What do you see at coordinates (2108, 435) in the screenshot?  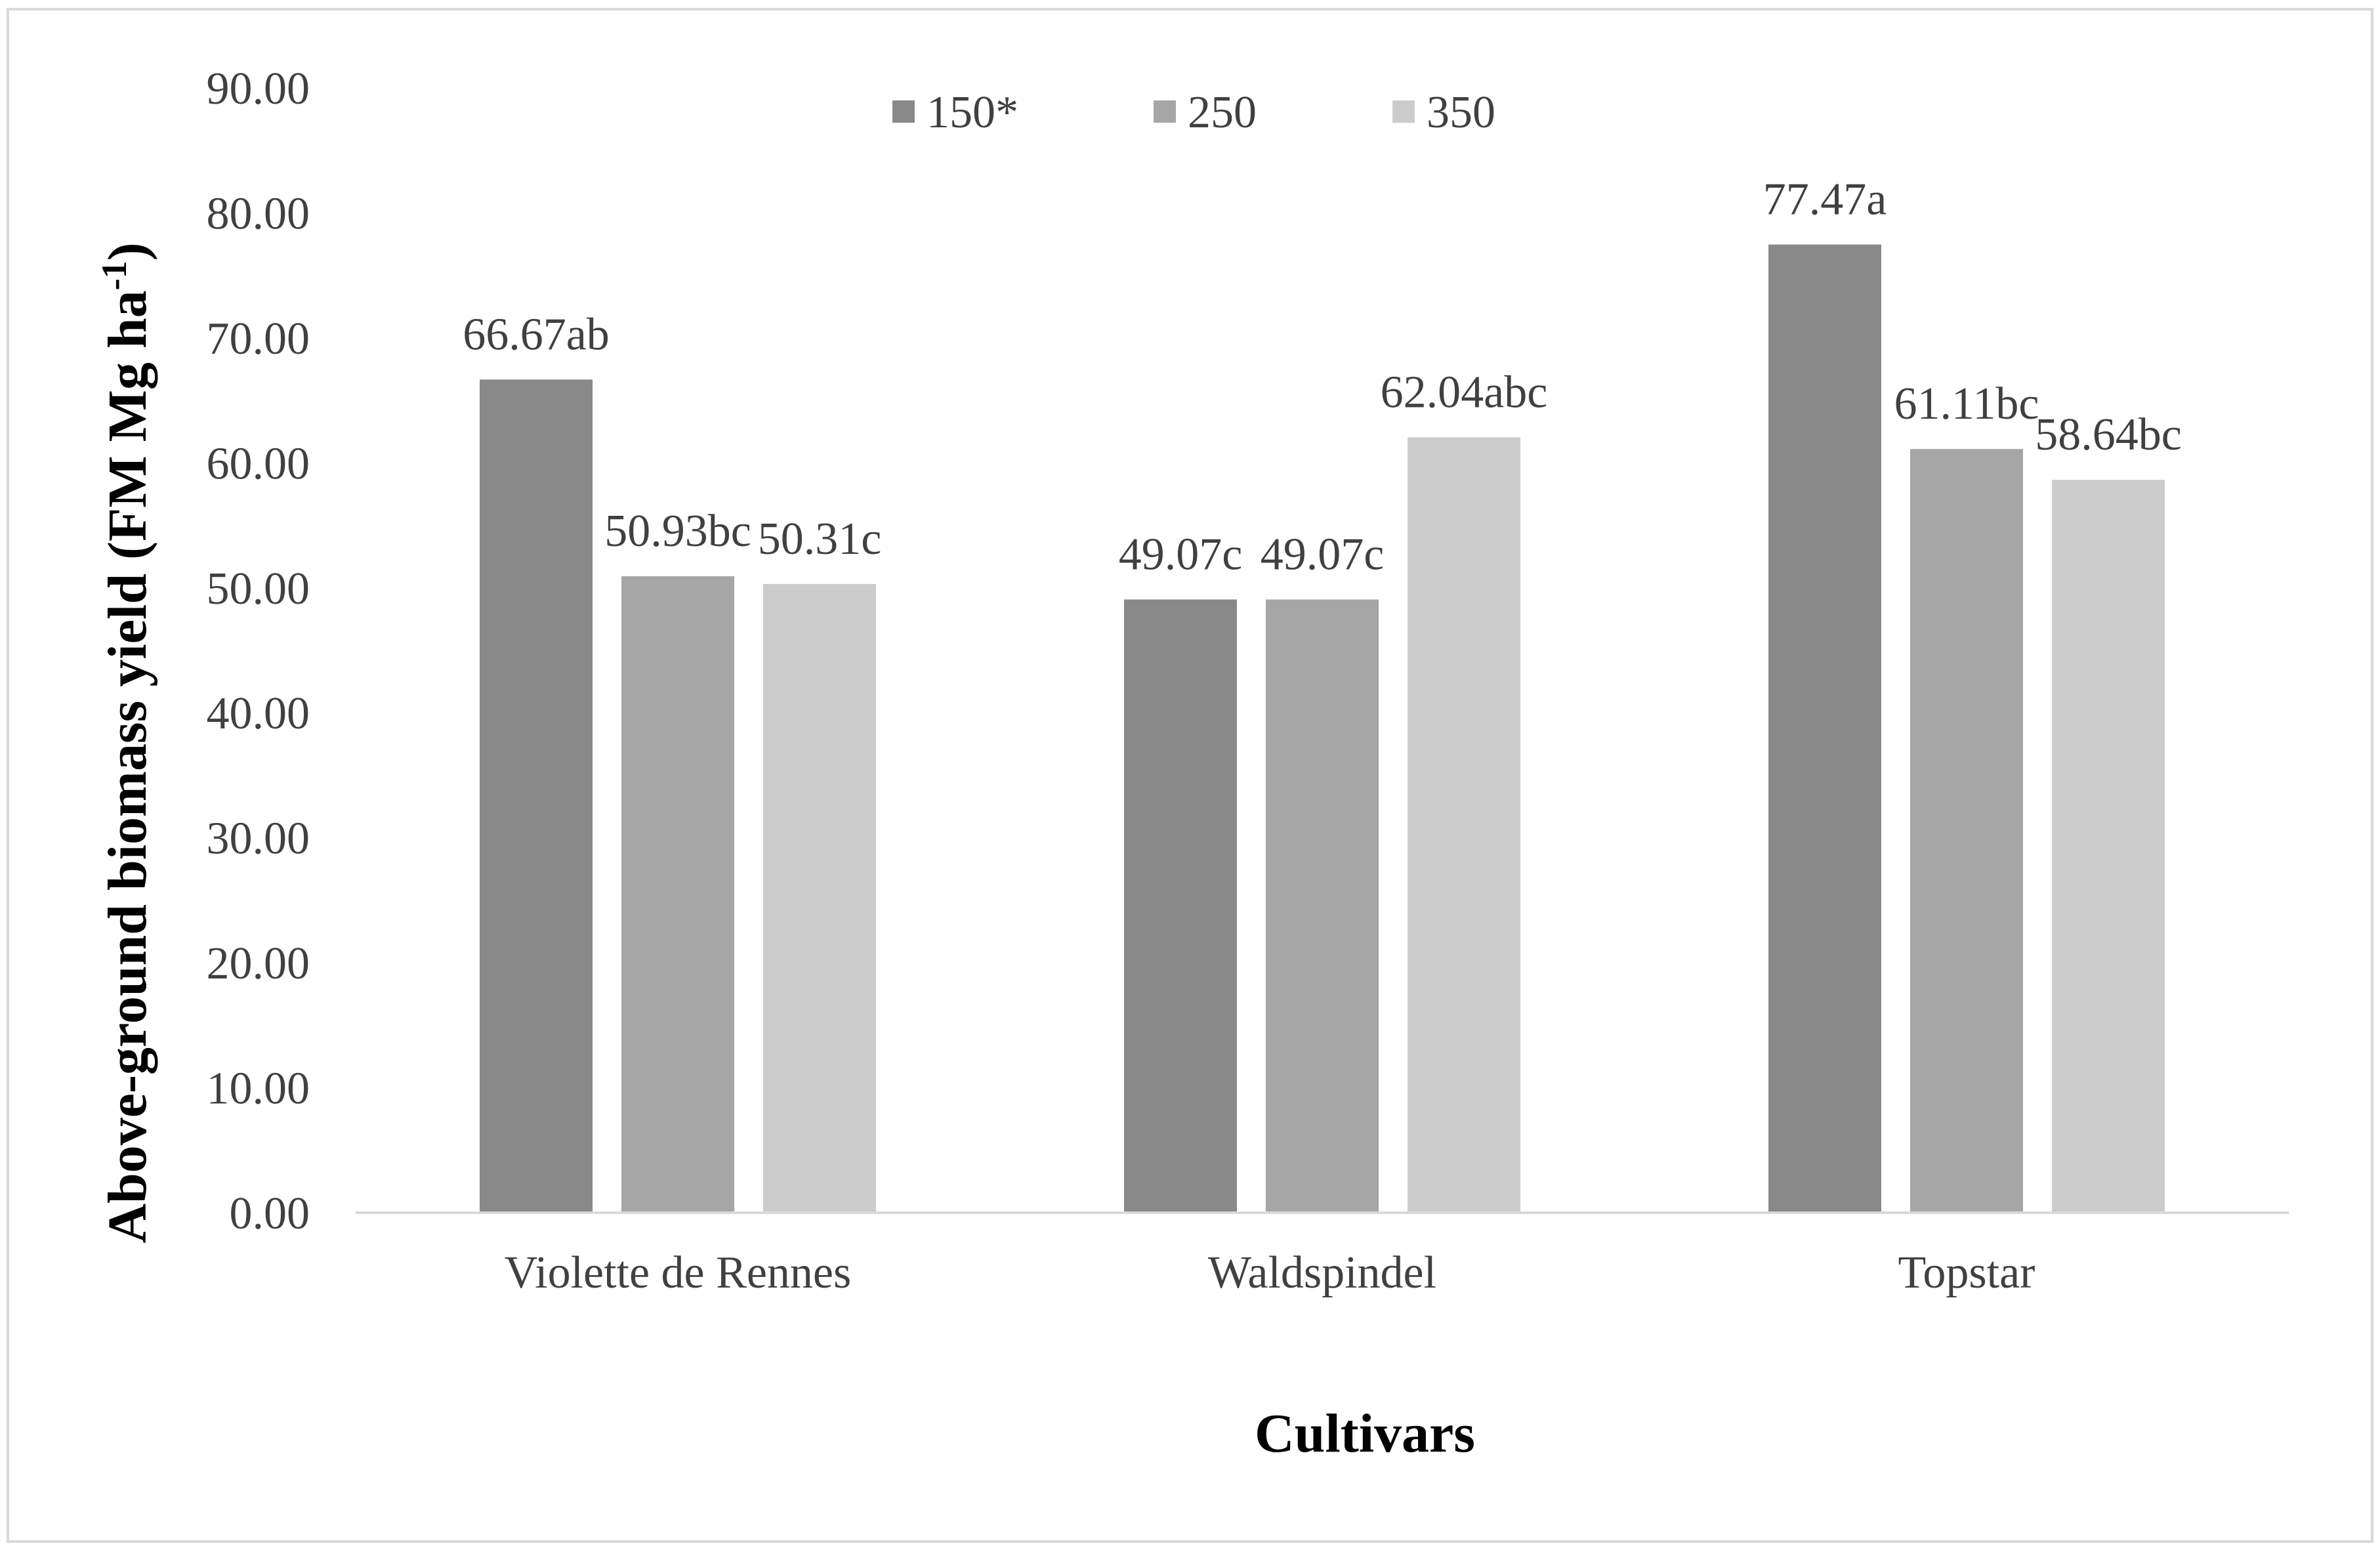 I see `data-label: 58.64bc` at bounding box center [2108, 435].